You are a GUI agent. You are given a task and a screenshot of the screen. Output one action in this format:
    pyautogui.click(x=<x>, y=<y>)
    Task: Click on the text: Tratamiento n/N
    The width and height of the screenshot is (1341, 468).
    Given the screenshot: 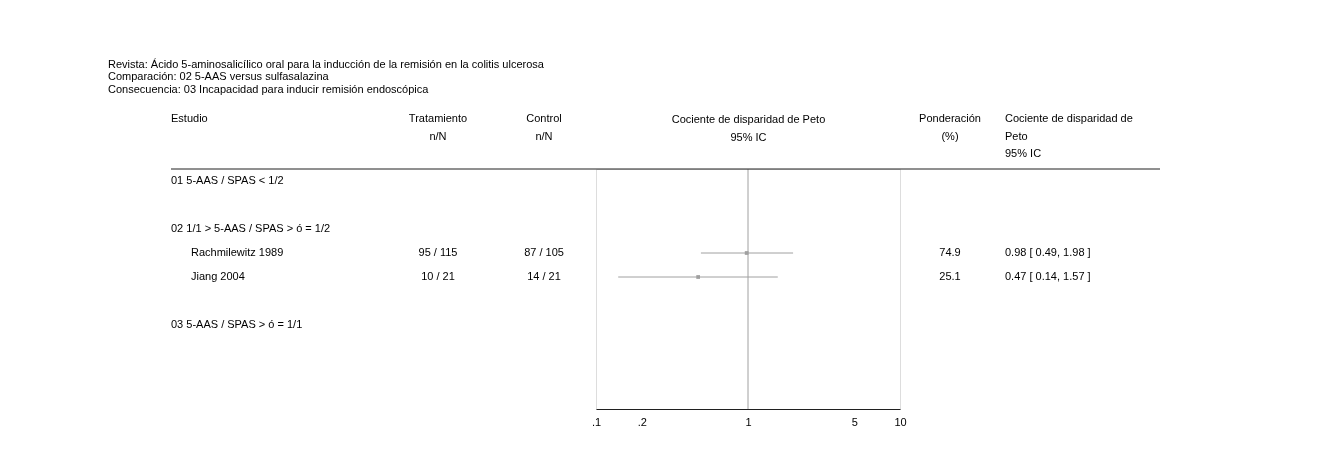 What is the action you would take?
    pyautogui.click(x=438, y=127)
    